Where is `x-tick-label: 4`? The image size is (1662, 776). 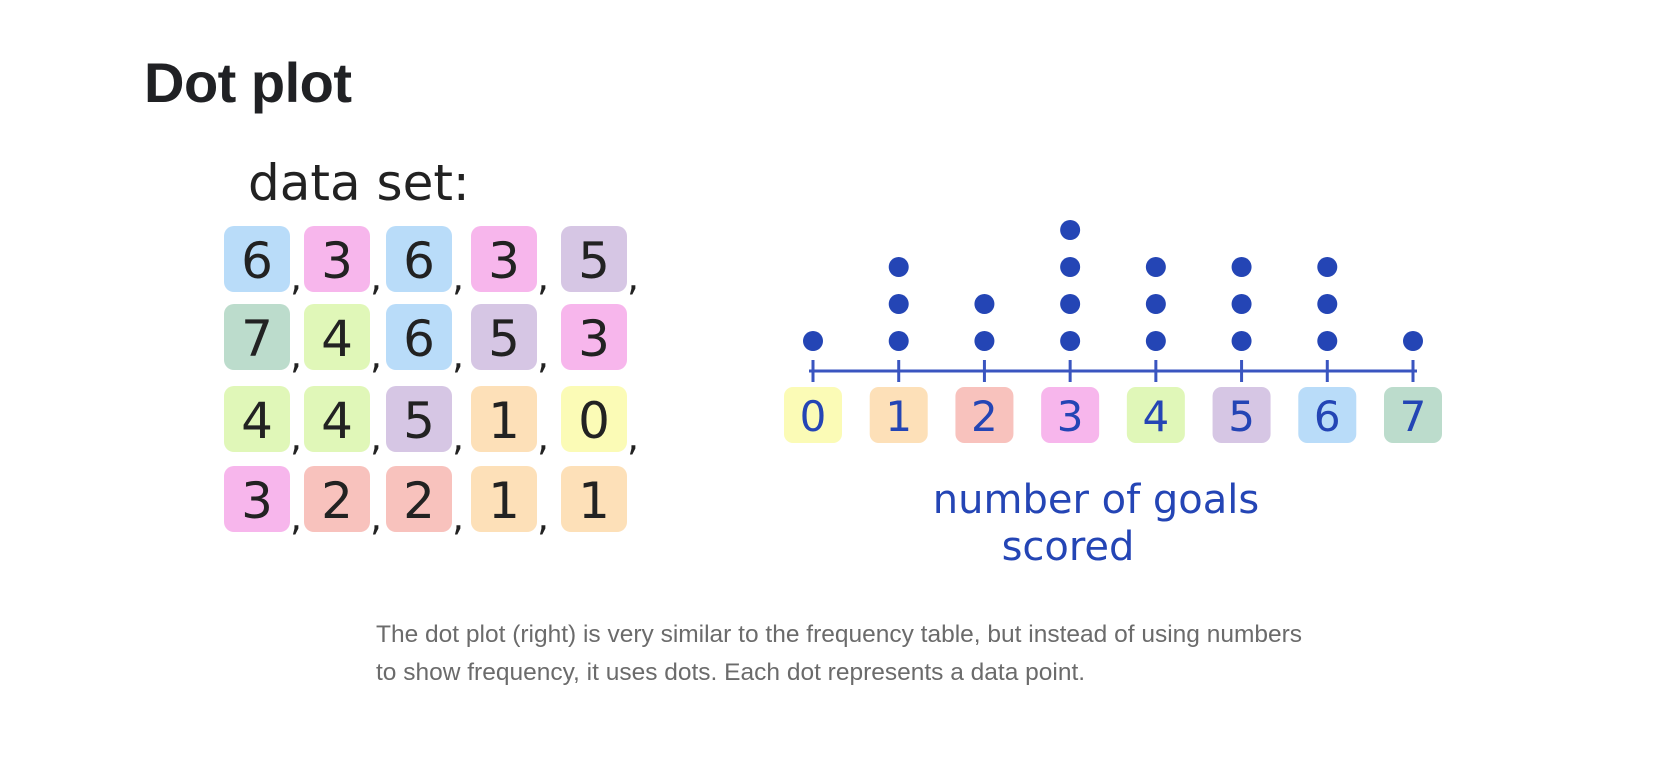
x-tick-label: 4 is located at coordinates (1155, 415).